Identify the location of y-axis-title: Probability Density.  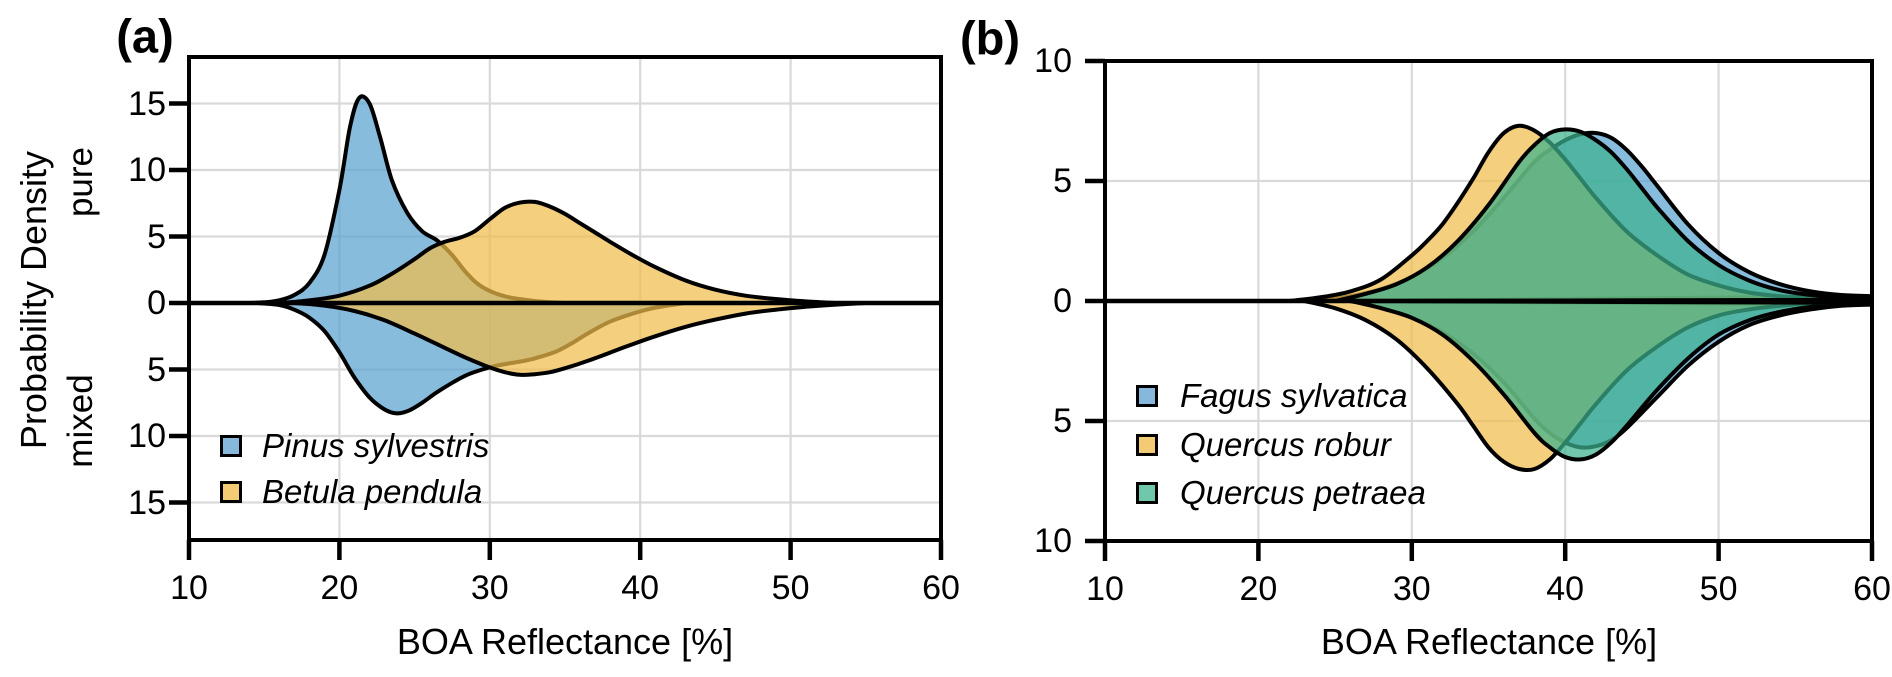
(33, 300).